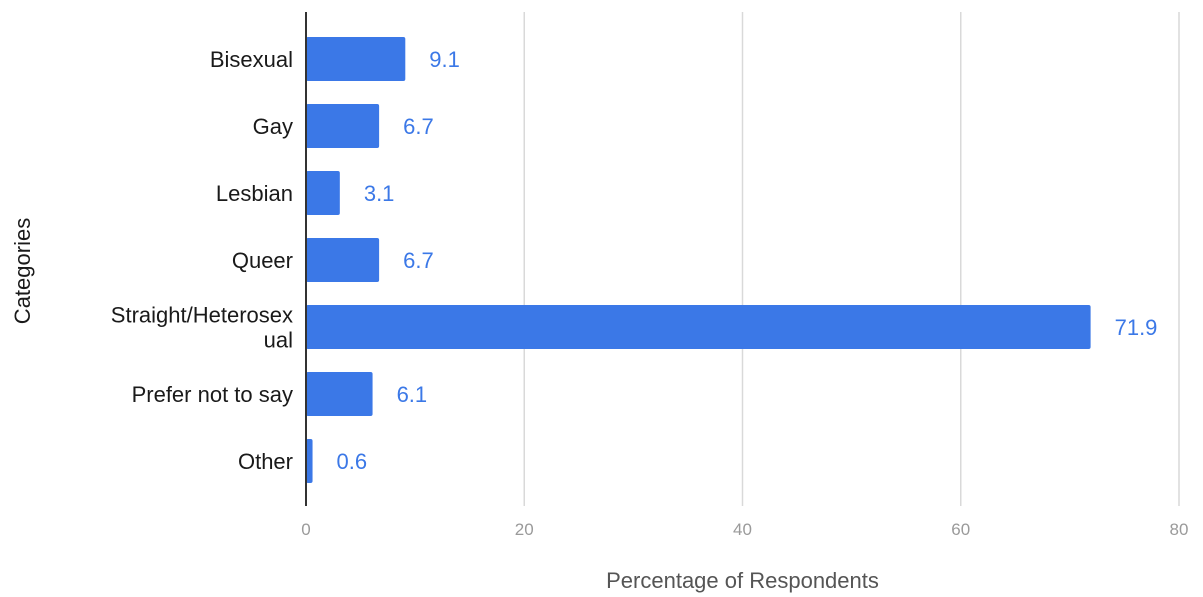  Describe the element at coordinates (412, 394) in the screenshot. I see `value-label: 6.1` at that location.